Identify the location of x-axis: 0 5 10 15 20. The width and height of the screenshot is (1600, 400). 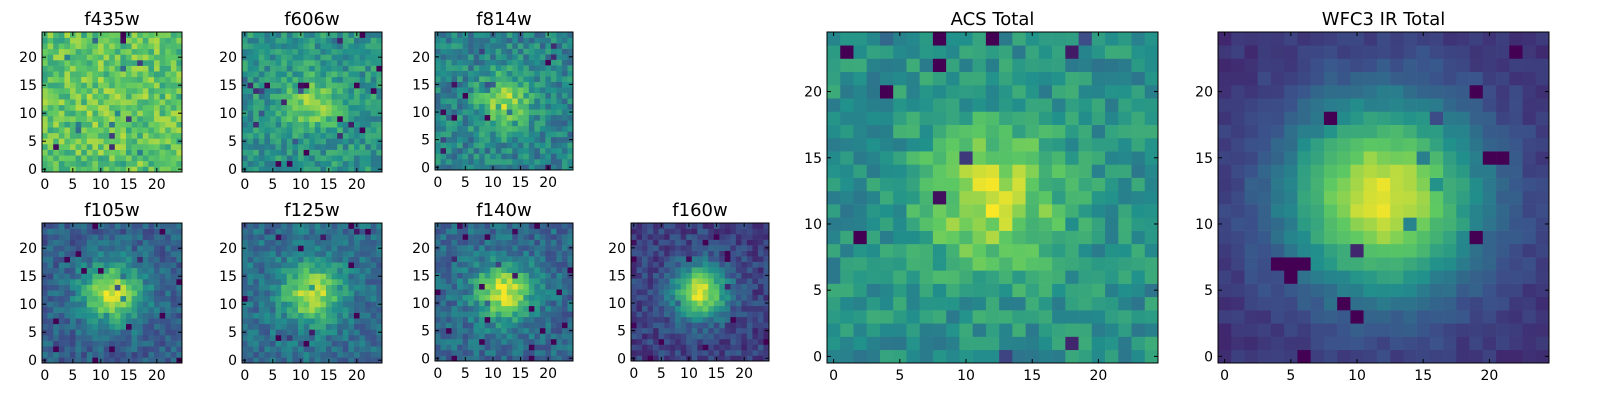
(103, 303).